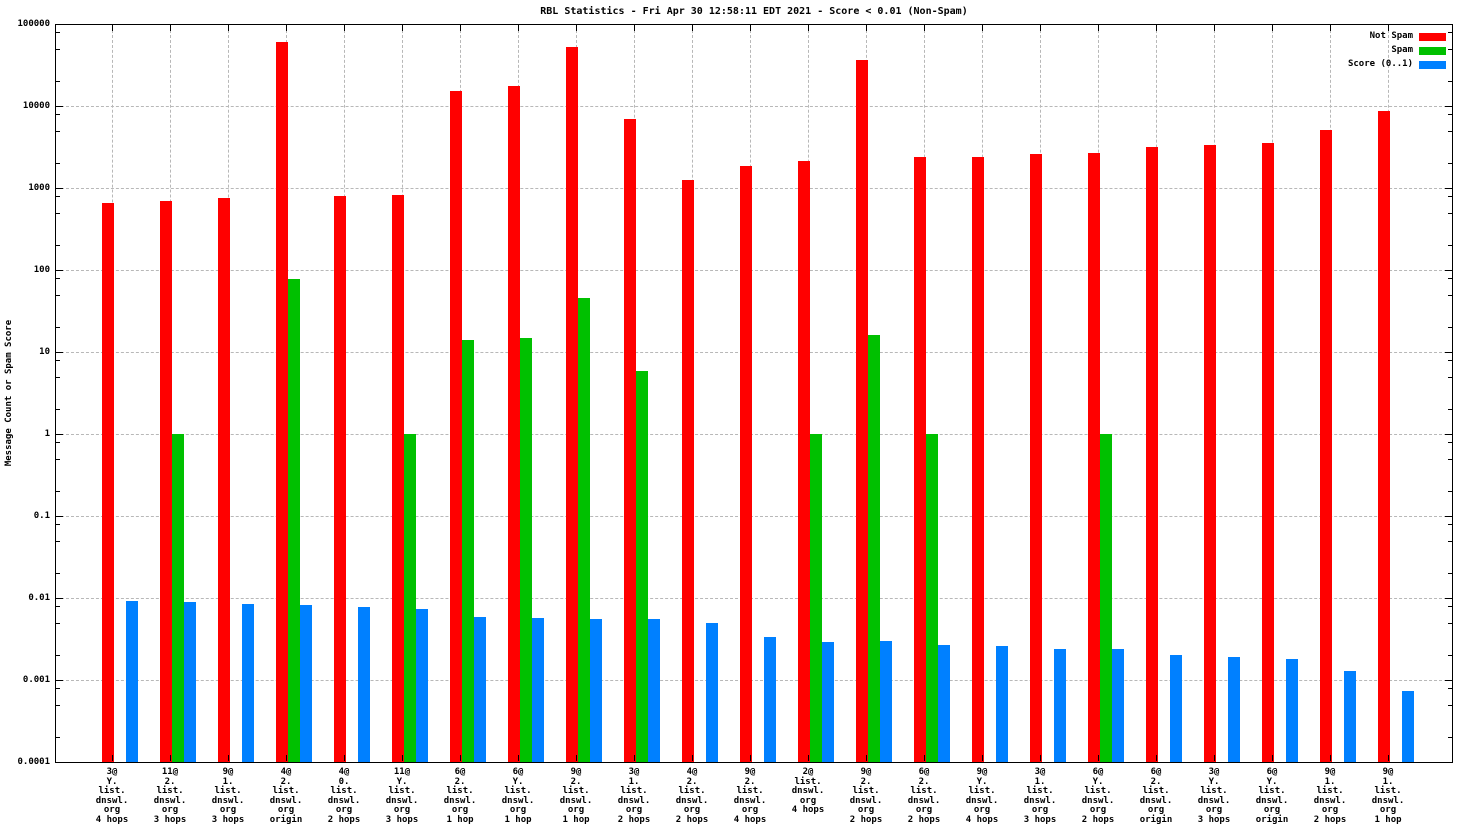 This screenshot has height=828, width=1472. I want to click on x-group-label-line: origin, so click(286, 819).